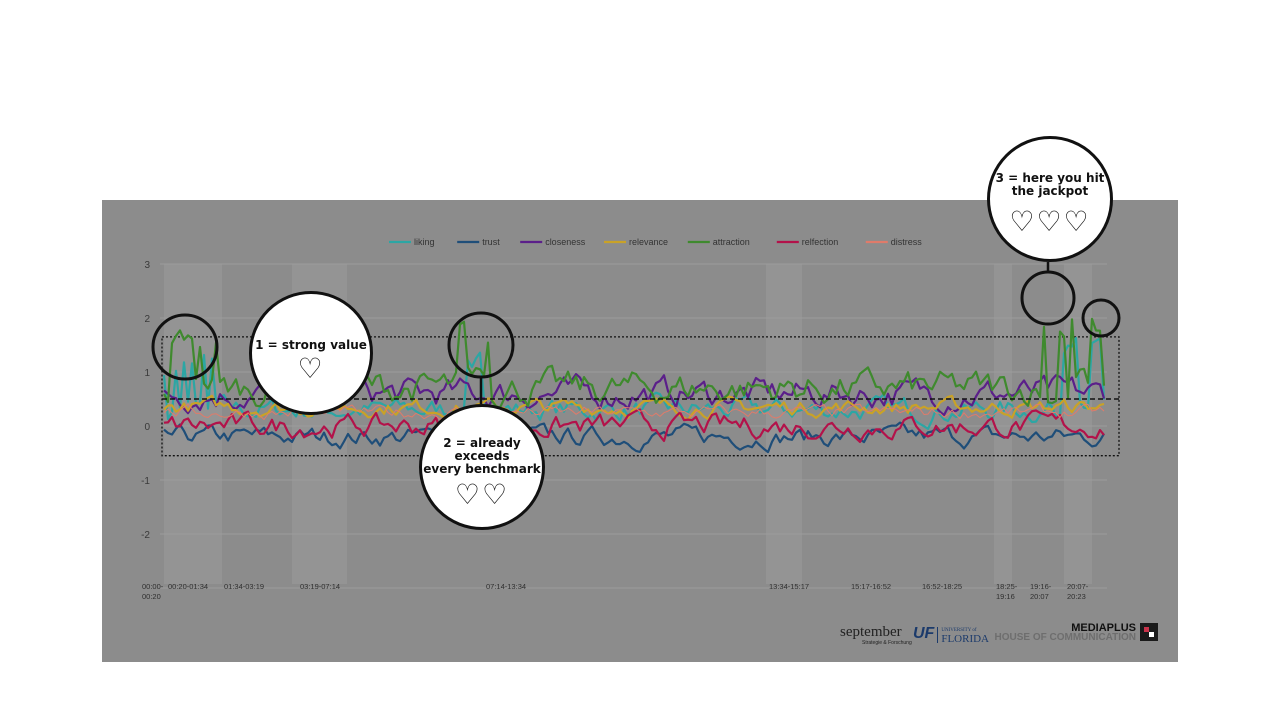  Describe the element at coordinates (1041, 591) in the screenshot. I see `x-tick-label: 19:16-20:07` at that location.